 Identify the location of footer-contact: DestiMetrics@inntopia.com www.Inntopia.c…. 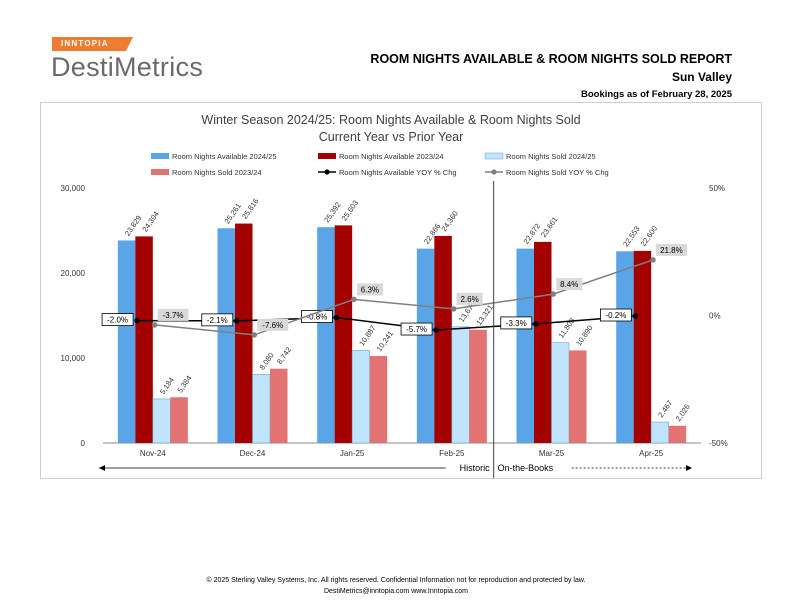
(396, 591).